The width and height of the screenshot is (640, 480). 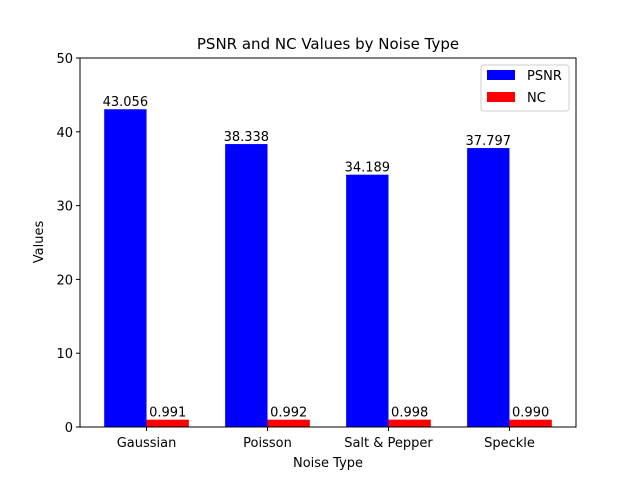 What do you see at coordinates (368, 168) in the screenshot?
I see `data-label: 34.189` at bounding box center [368, 168].